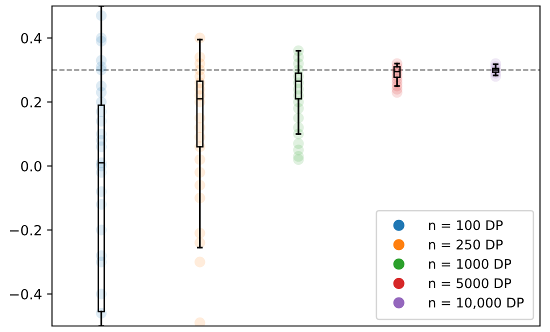 The width and height of the screenshot is (550, 332). Describe the element at coordinates (466, 225) in the screenshot. I see `legend-label: n = 100 DP` at that location.